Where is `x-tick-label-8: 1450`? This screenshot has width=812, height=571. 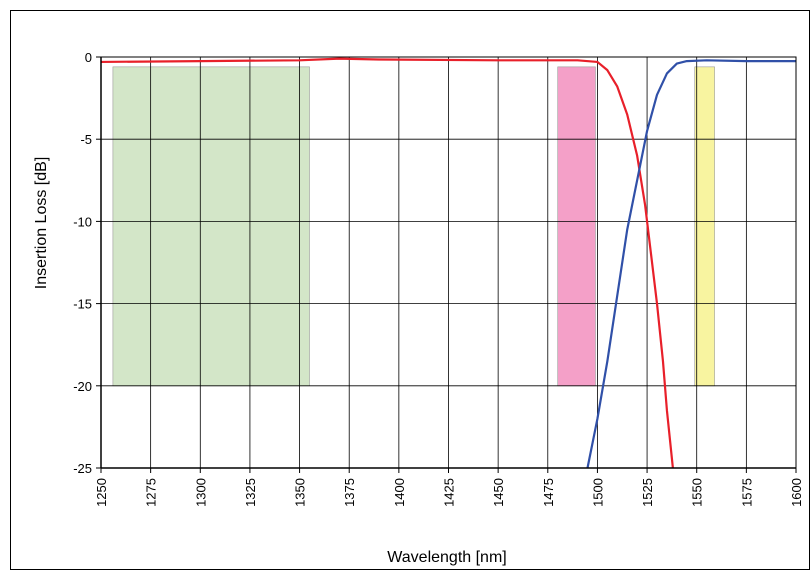 x-tick-label-8: 1450 is located at coordinates (498, 492).